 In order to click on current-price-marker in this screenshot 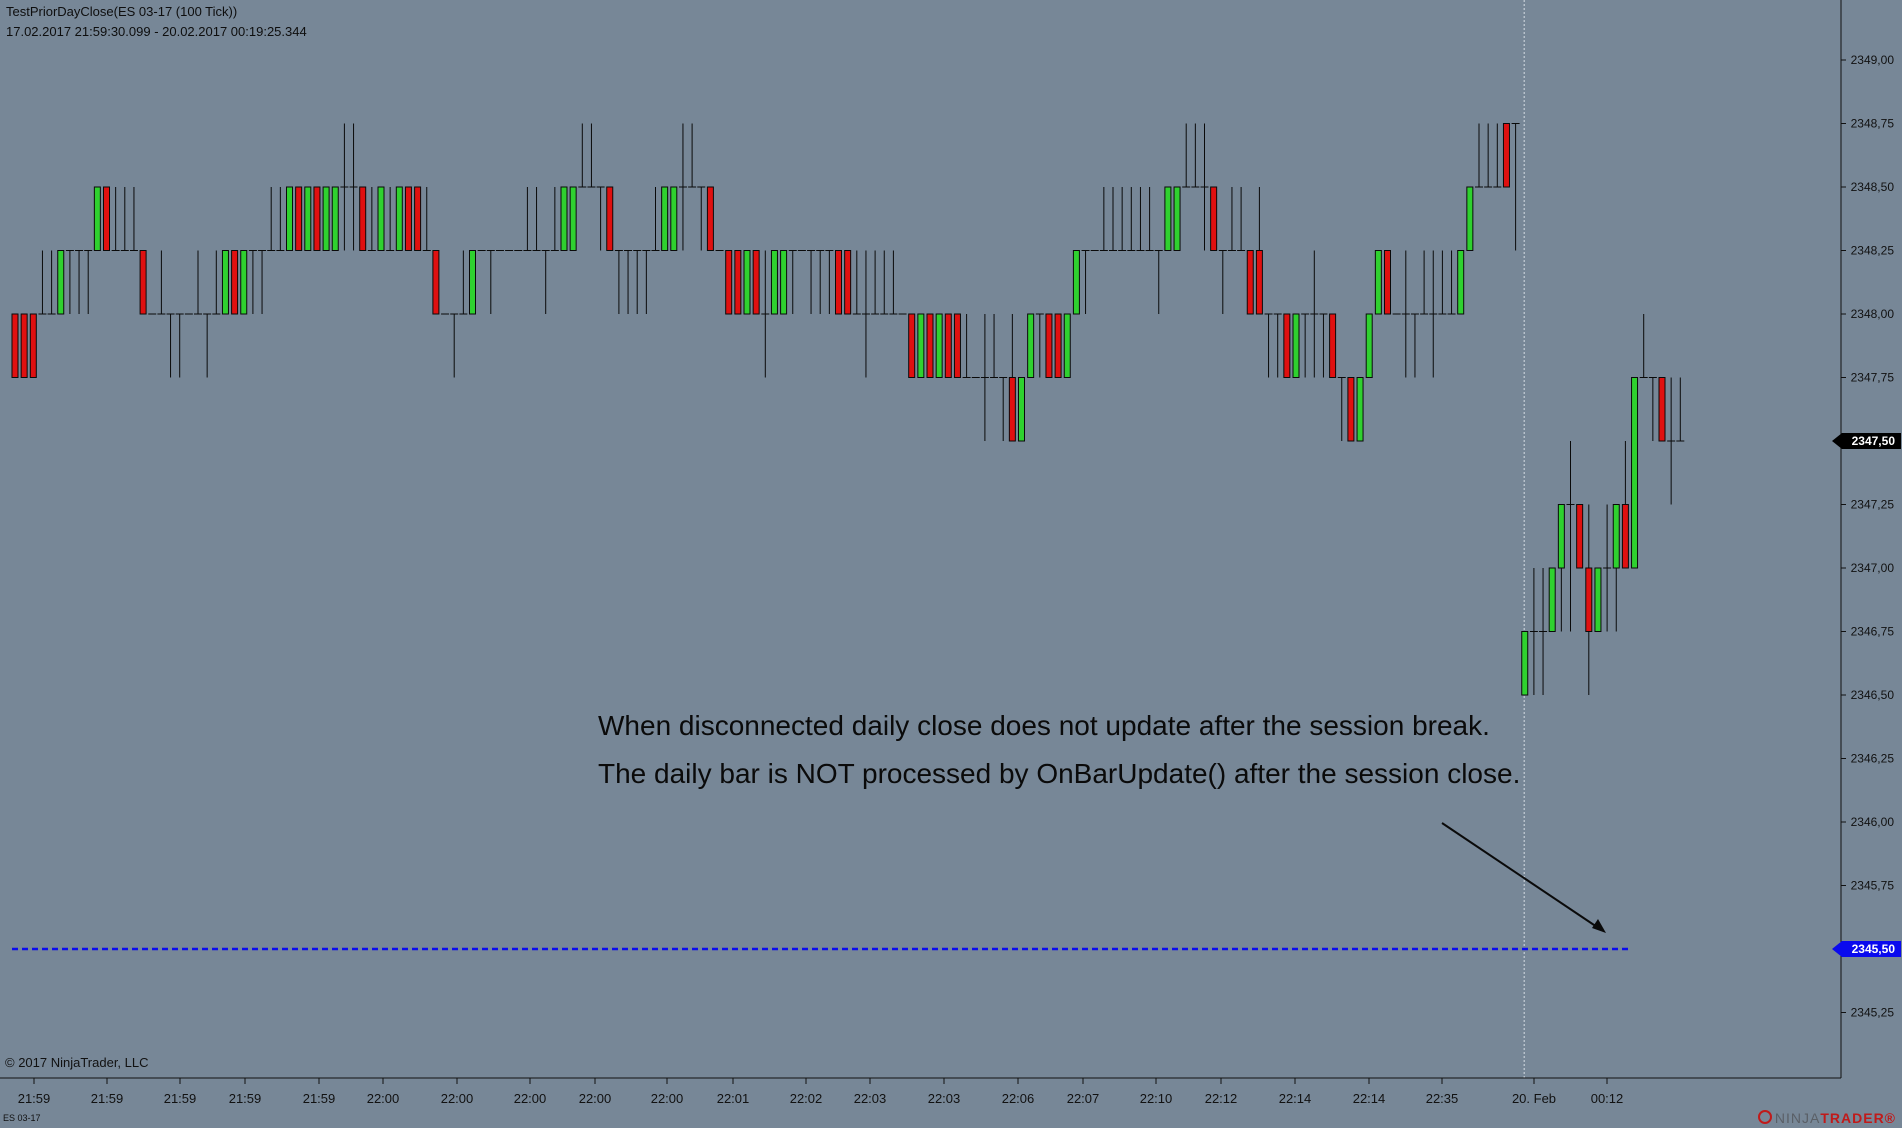, I will do `click(1866, 441)`.